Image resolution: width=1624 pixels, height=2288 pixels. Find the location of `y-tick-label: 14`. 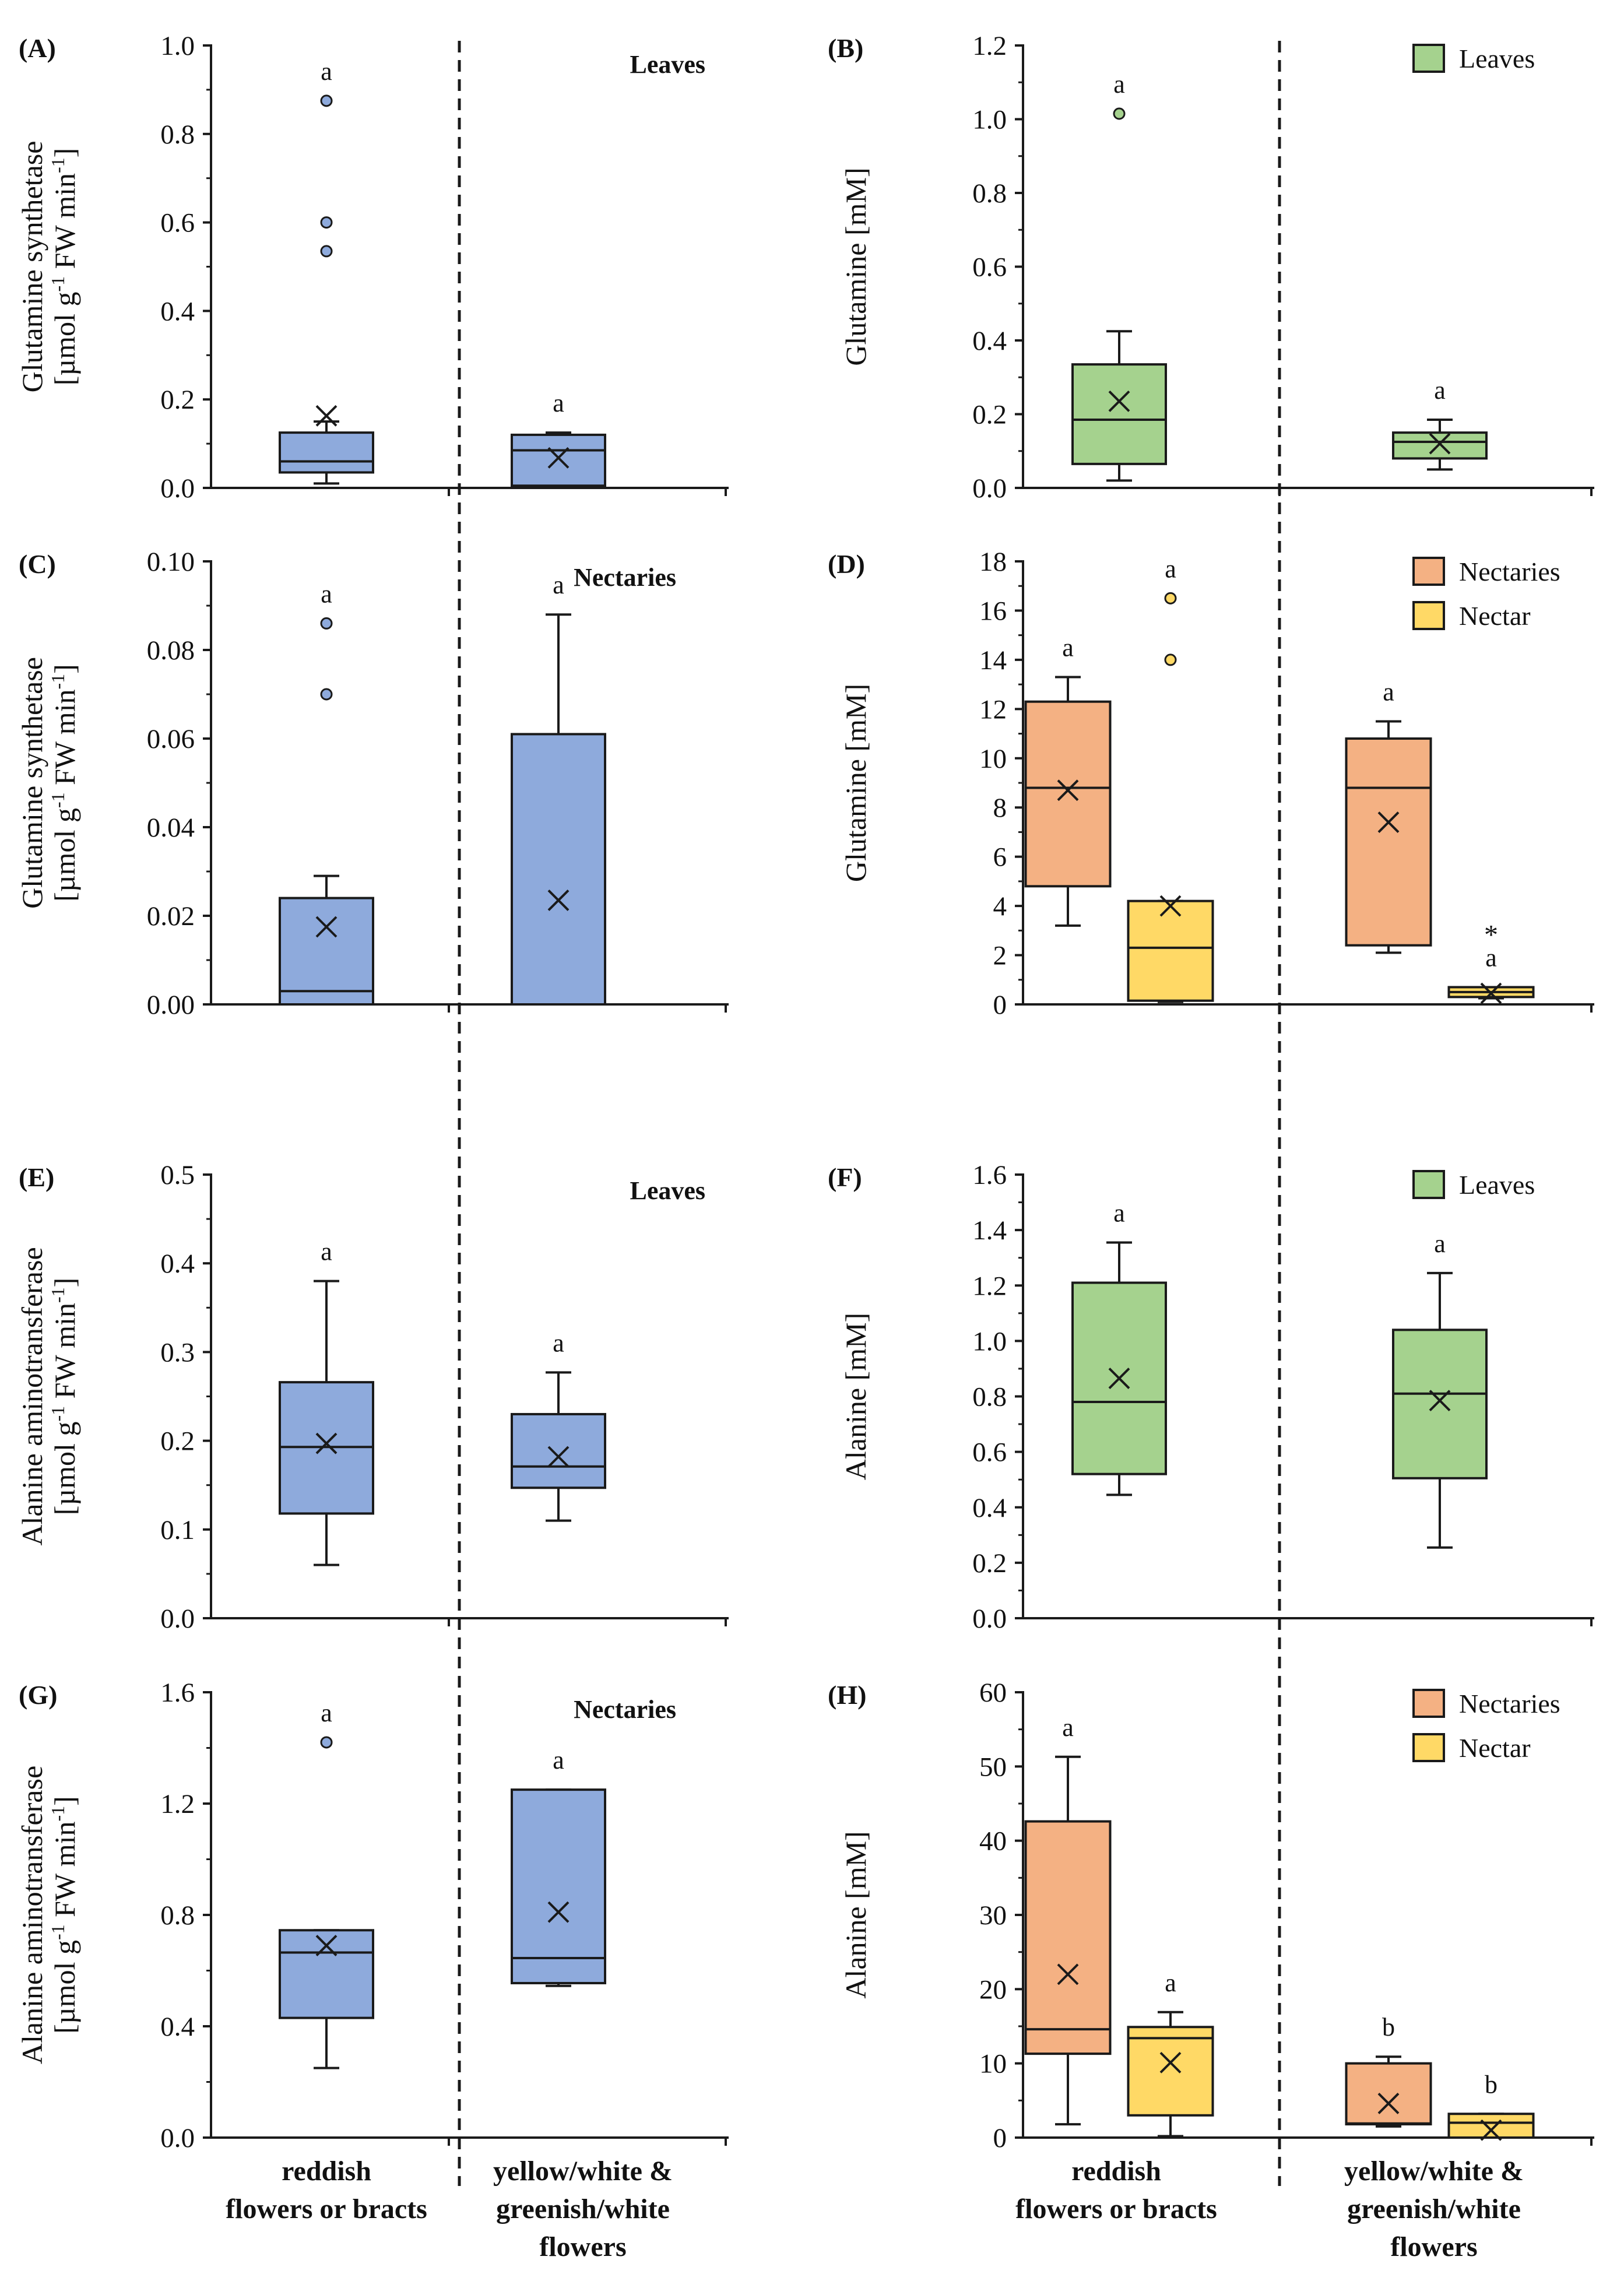

y-tick-label: 14 is located at coordinates (993, 661).